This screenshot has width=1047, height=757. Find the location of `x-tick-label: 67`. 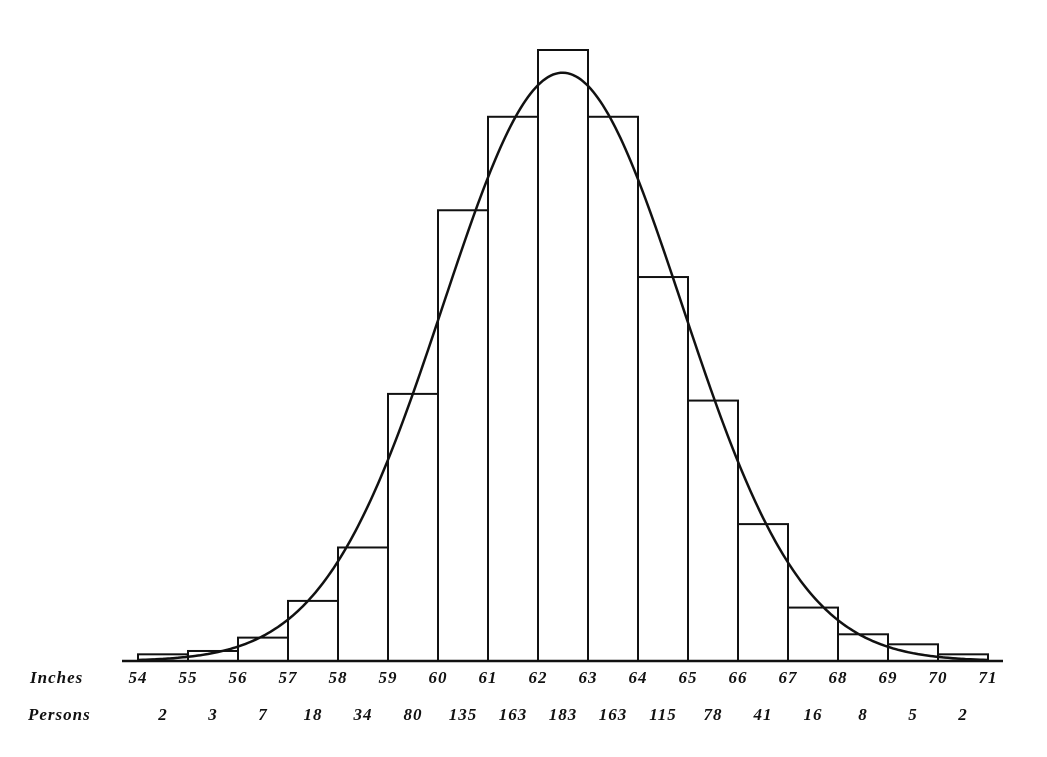

x-tick-label: 67 is located at coordinates (789, 677).